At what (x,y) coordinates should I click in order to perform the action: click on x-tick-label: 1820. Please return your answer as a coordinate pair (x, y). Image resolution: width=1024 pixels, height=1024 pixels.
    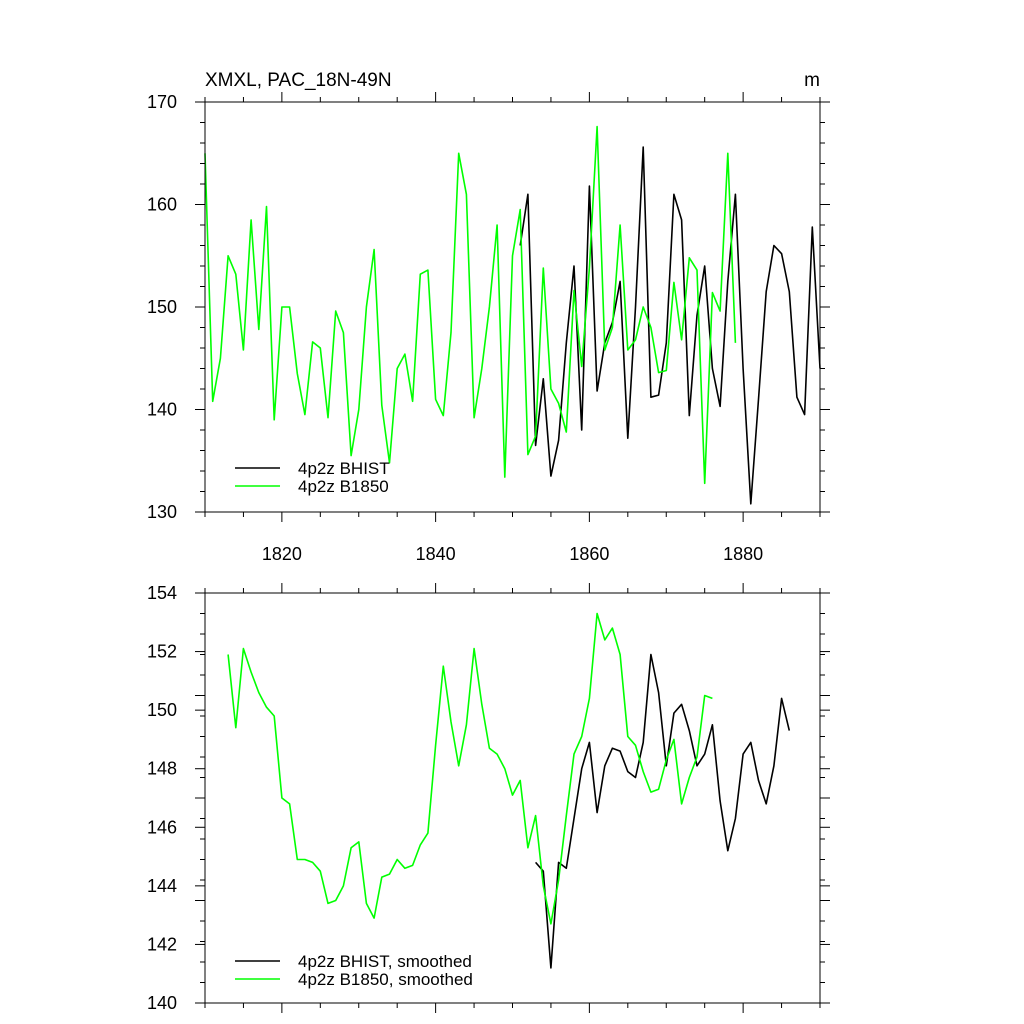
    Looking at the image, I should click on (282, 554).